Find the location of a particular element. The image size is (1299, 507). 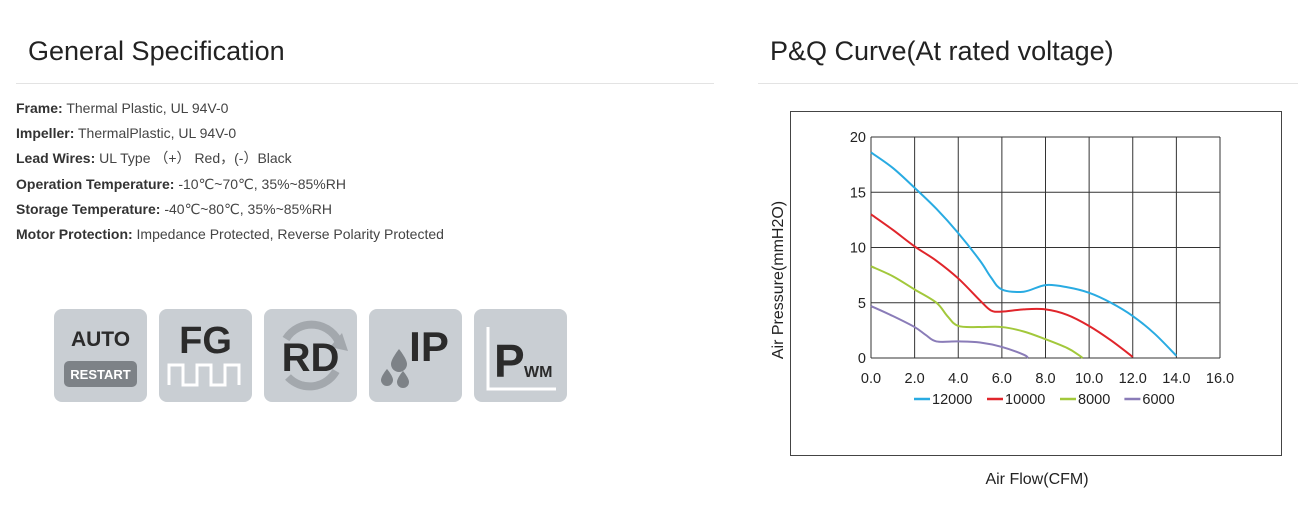

y-axis-label: Air Pressure(mmH2O) is located at coordinates (778, 280).